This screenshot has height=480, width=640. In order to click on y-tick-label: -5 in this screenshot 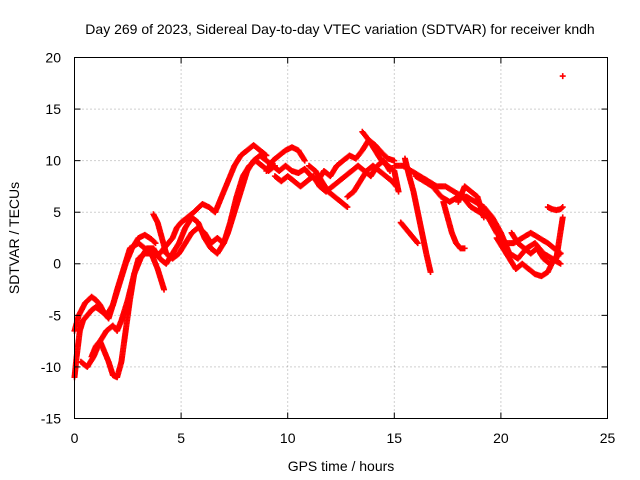, I will do `click(55, 315)`.